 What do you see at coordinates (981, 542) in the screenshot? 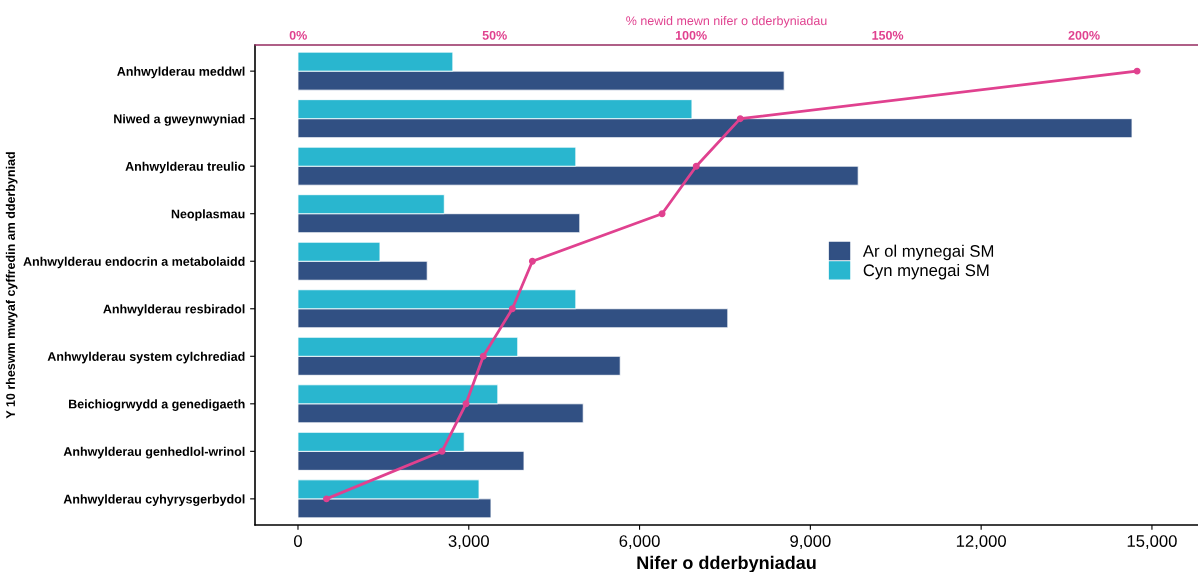
I see `x-tick-label: 12,000` at bounding box center [981, 542].